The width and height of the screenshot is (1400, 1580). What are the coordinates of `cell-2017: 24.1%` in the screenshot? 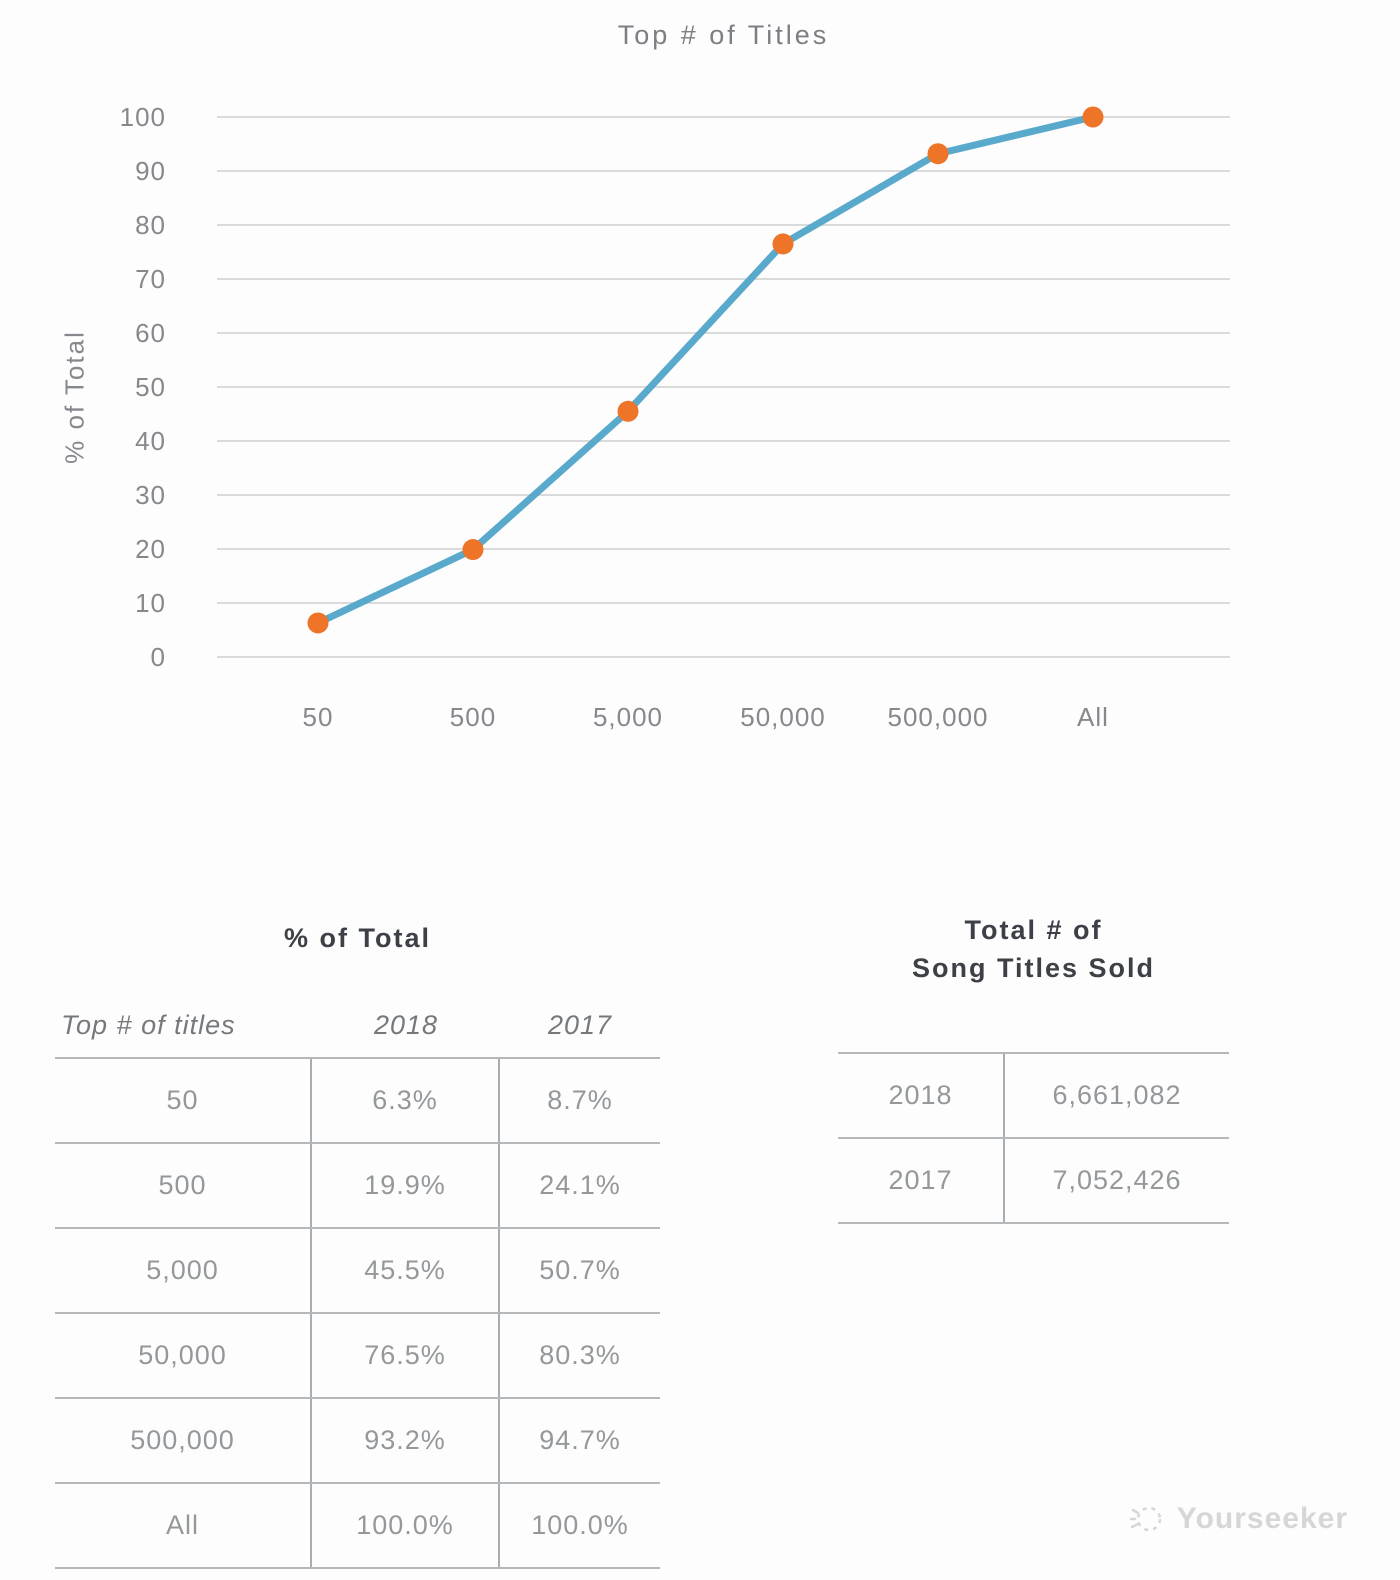 It's located at (580, 1184).